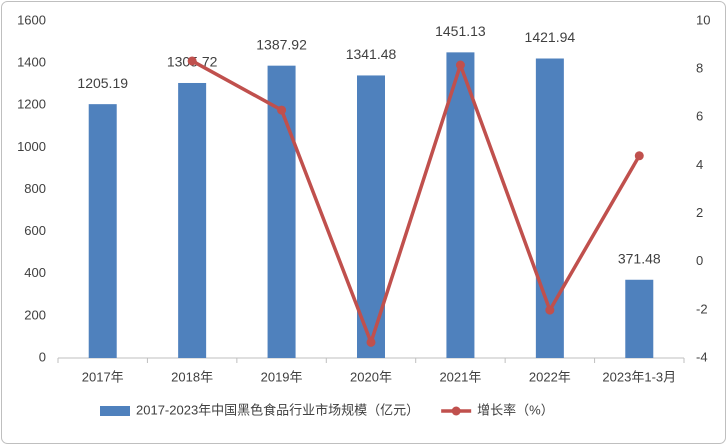 This screenshot has height=446, width=728. I want to click on y-tick-label: 1600, so click(31, 19).